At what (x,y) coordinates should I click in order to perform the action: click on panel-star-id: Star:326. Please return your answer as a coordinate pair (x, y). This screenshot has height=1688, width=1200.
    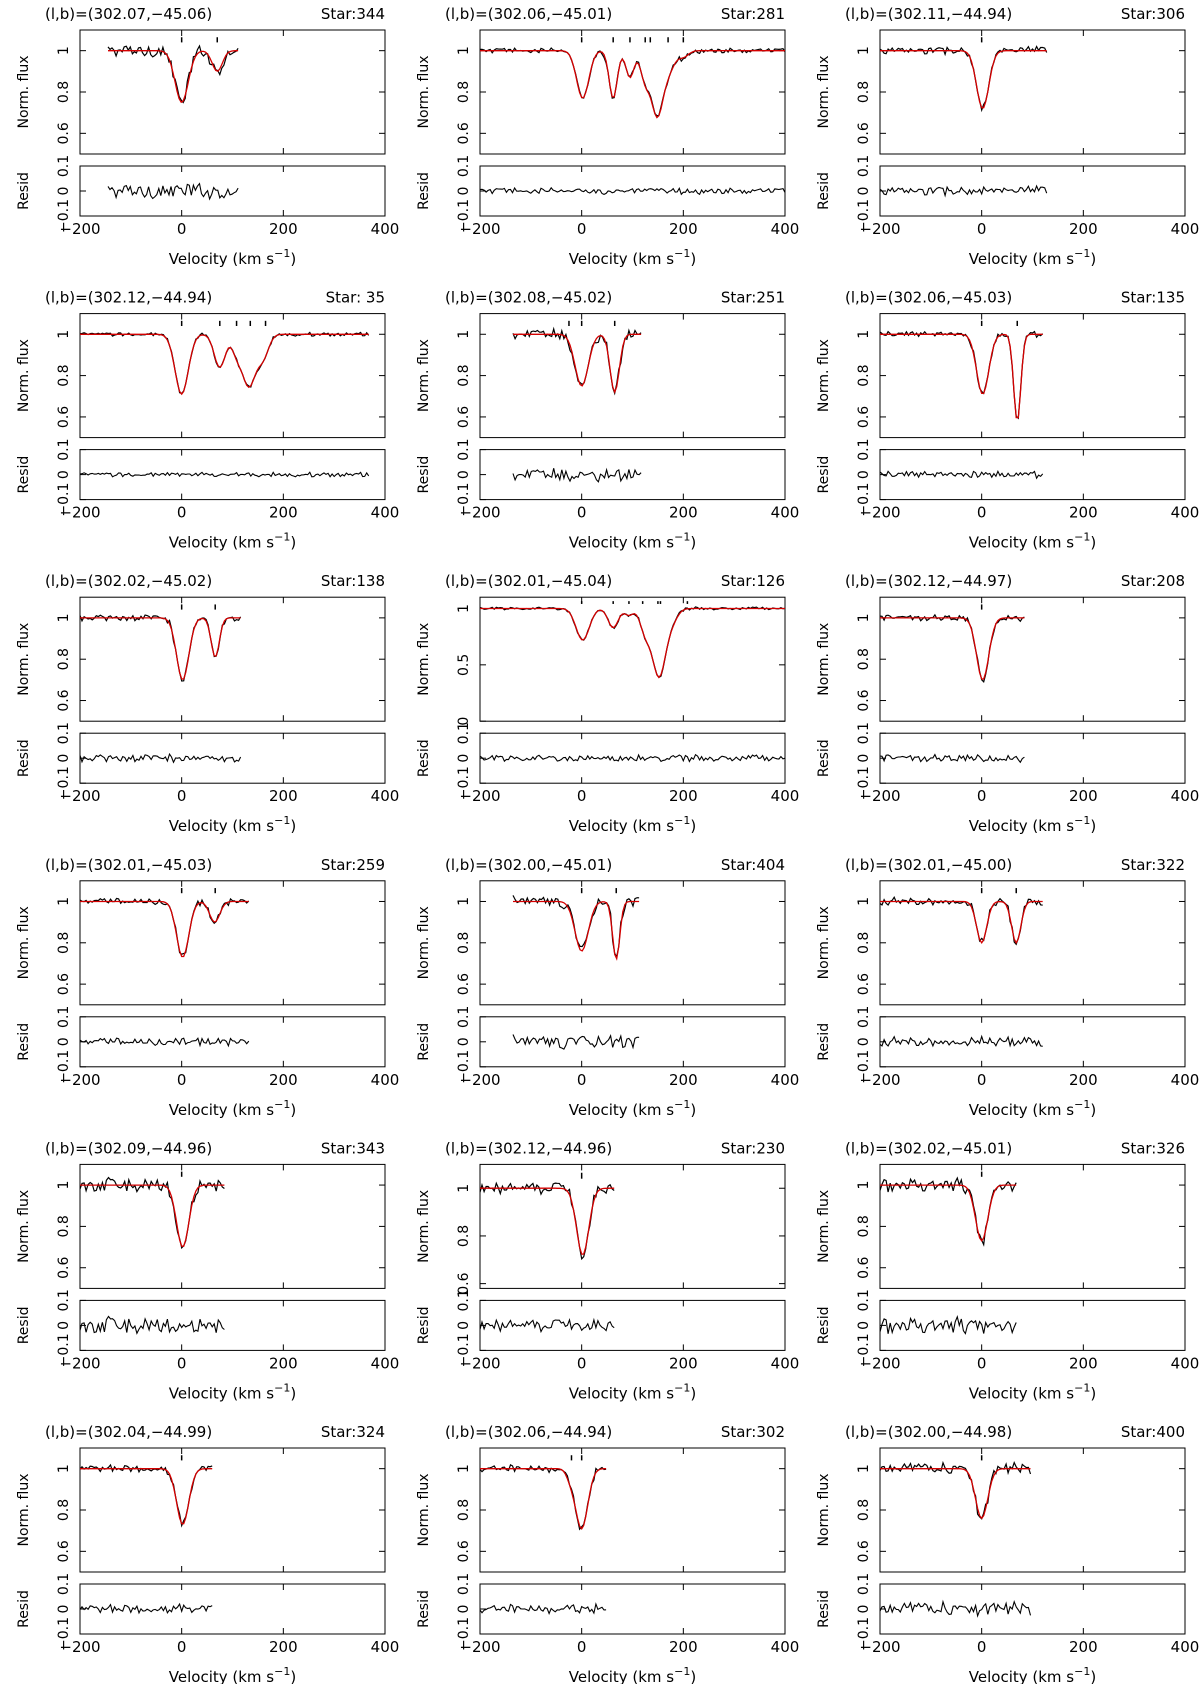
    Looking at the image, I should click on (1153, 1148).